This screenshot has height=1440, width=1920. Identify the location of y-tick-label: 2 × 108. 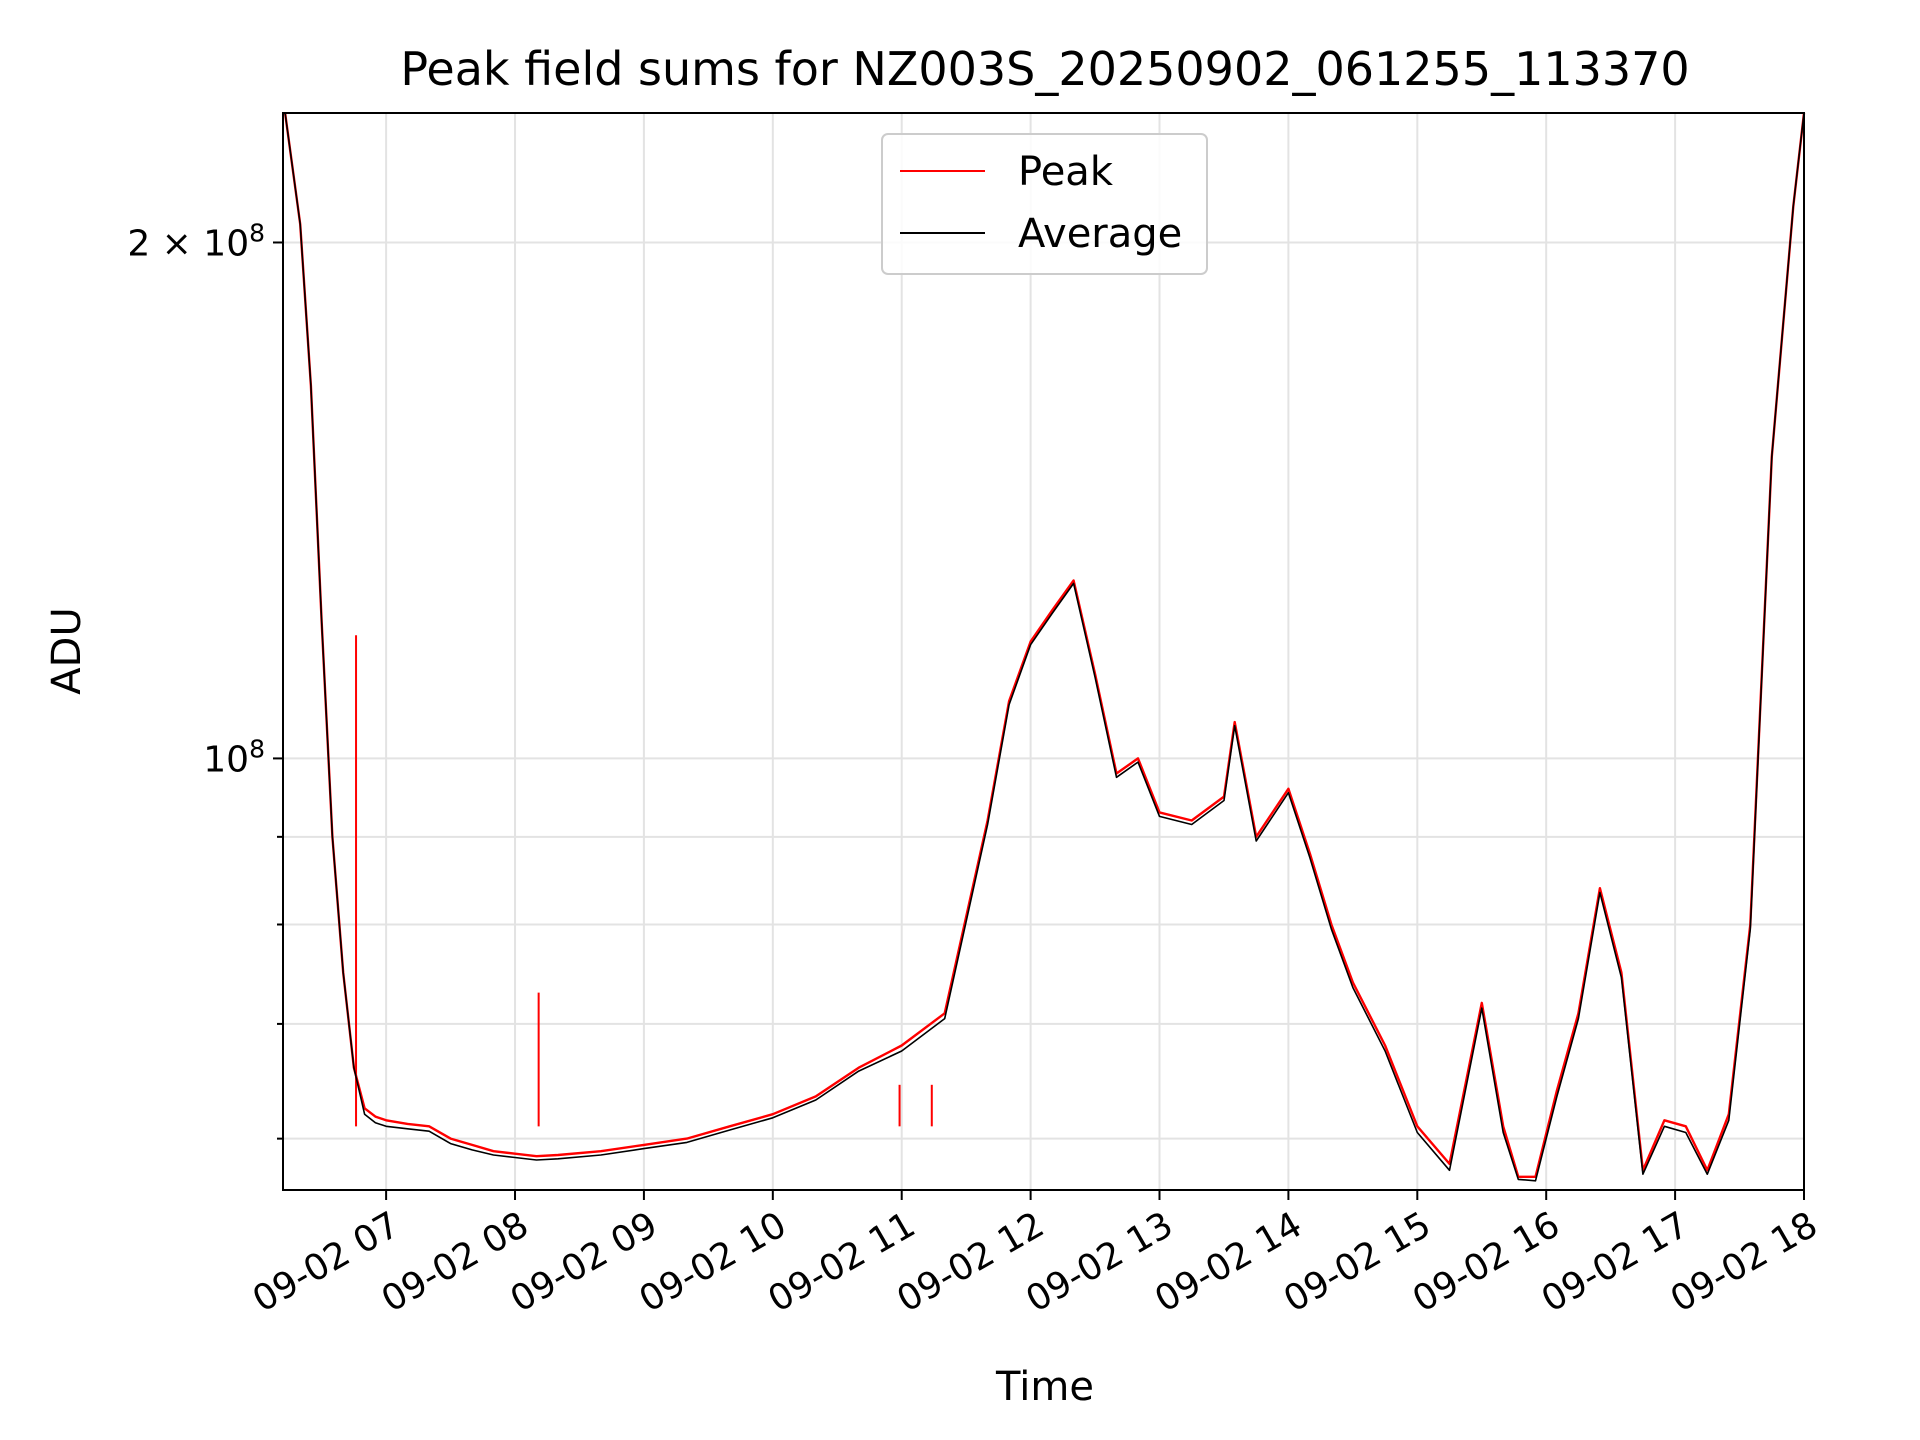
(196, 241).